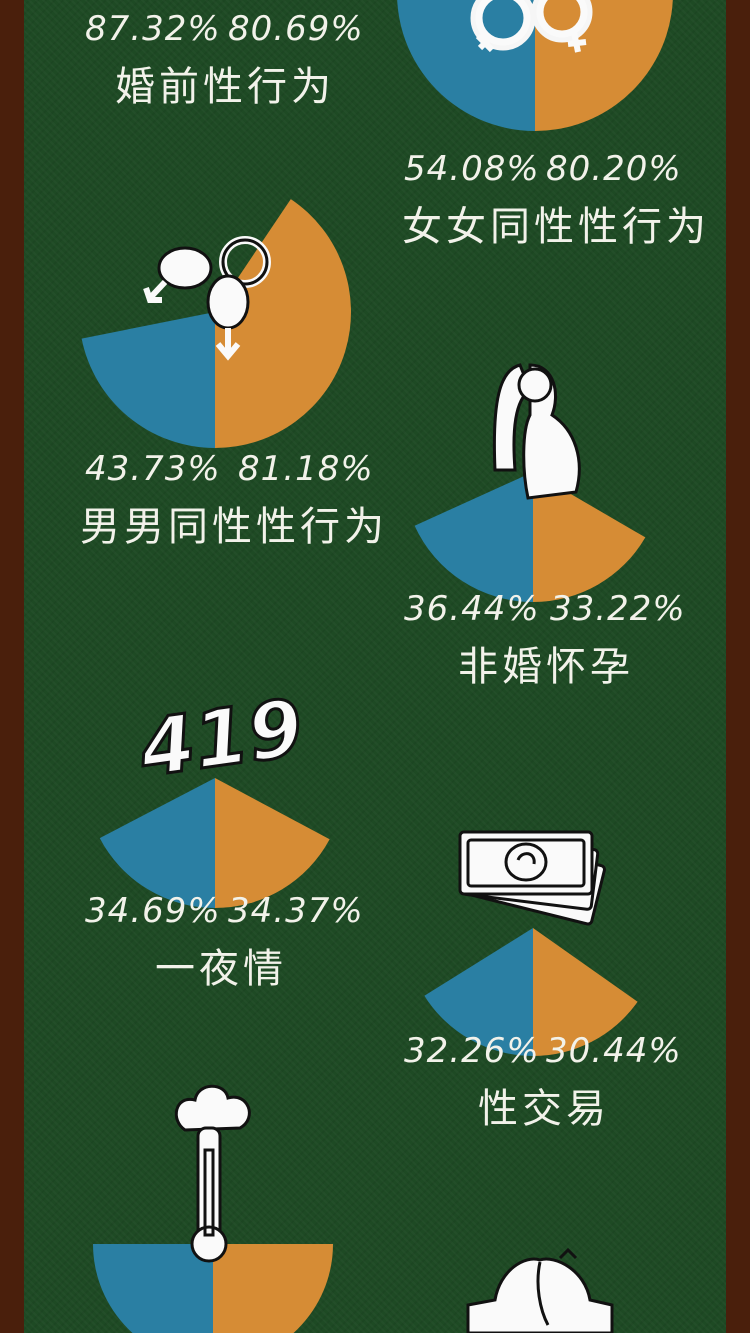 The image size is (750, 1333). I want to click on male-male-icon, so click(207, 298).